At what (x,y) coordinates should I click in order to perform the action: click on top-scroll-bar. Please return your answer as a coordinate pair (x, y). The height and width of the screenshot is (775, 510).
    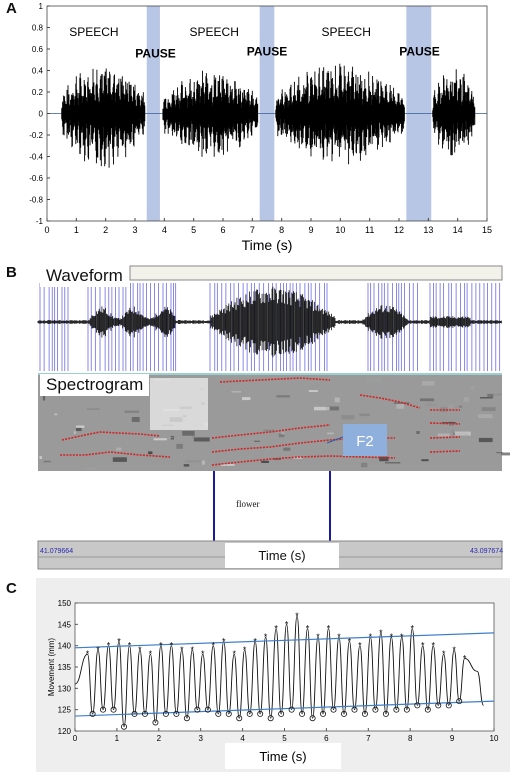
    Looking at the image, I should click on (316, 273).